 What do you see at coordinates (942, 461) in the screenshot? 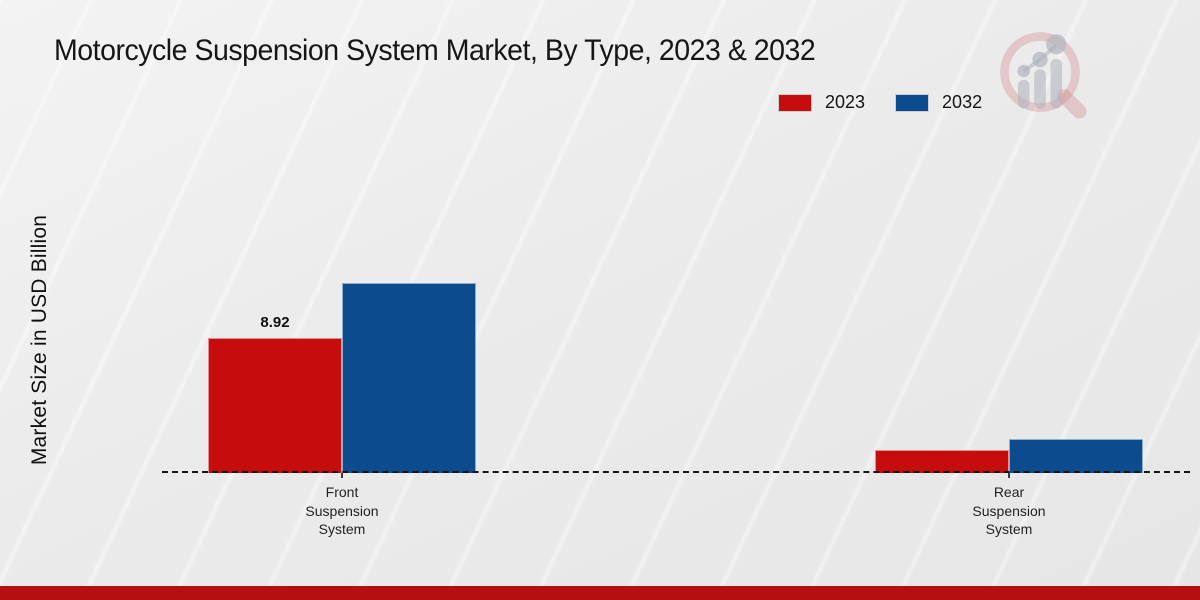
I see `bar-2023-rear` at bounding box center [942, 461].